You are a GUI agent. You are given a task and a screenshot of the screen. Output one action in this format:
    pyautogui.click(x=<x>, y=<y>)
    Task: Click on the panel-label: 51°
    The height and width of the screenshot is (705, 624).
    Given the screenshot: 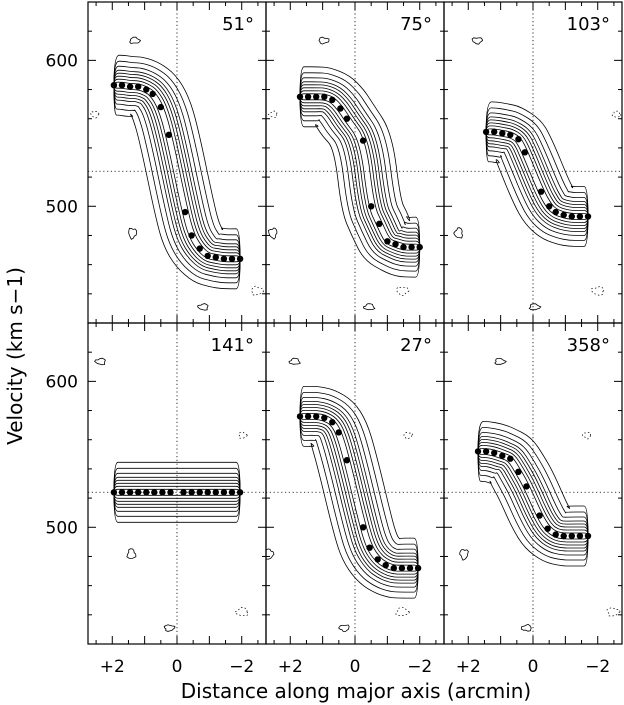 What is the action you would take?
    pyautogui.click(x=238, y=24)
    